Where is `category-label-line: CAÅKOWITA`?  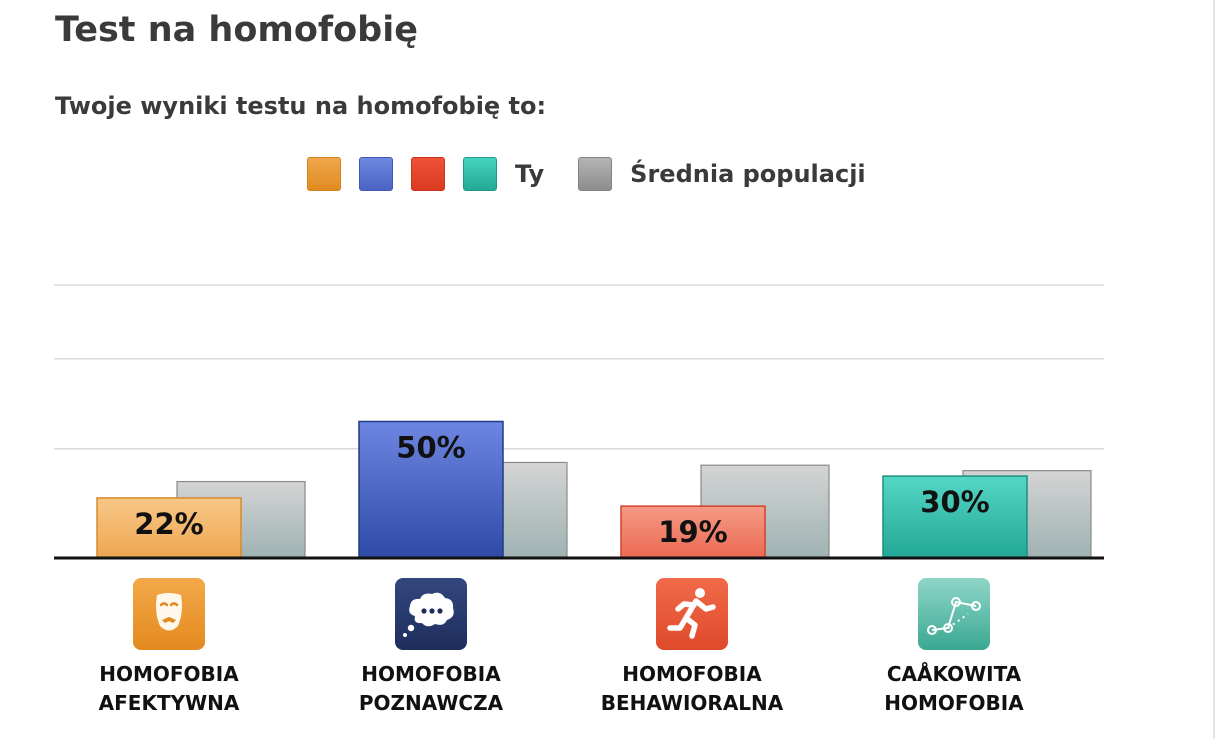
category-label-line: CAÅKOWITA is located at coordinates (954, 674).